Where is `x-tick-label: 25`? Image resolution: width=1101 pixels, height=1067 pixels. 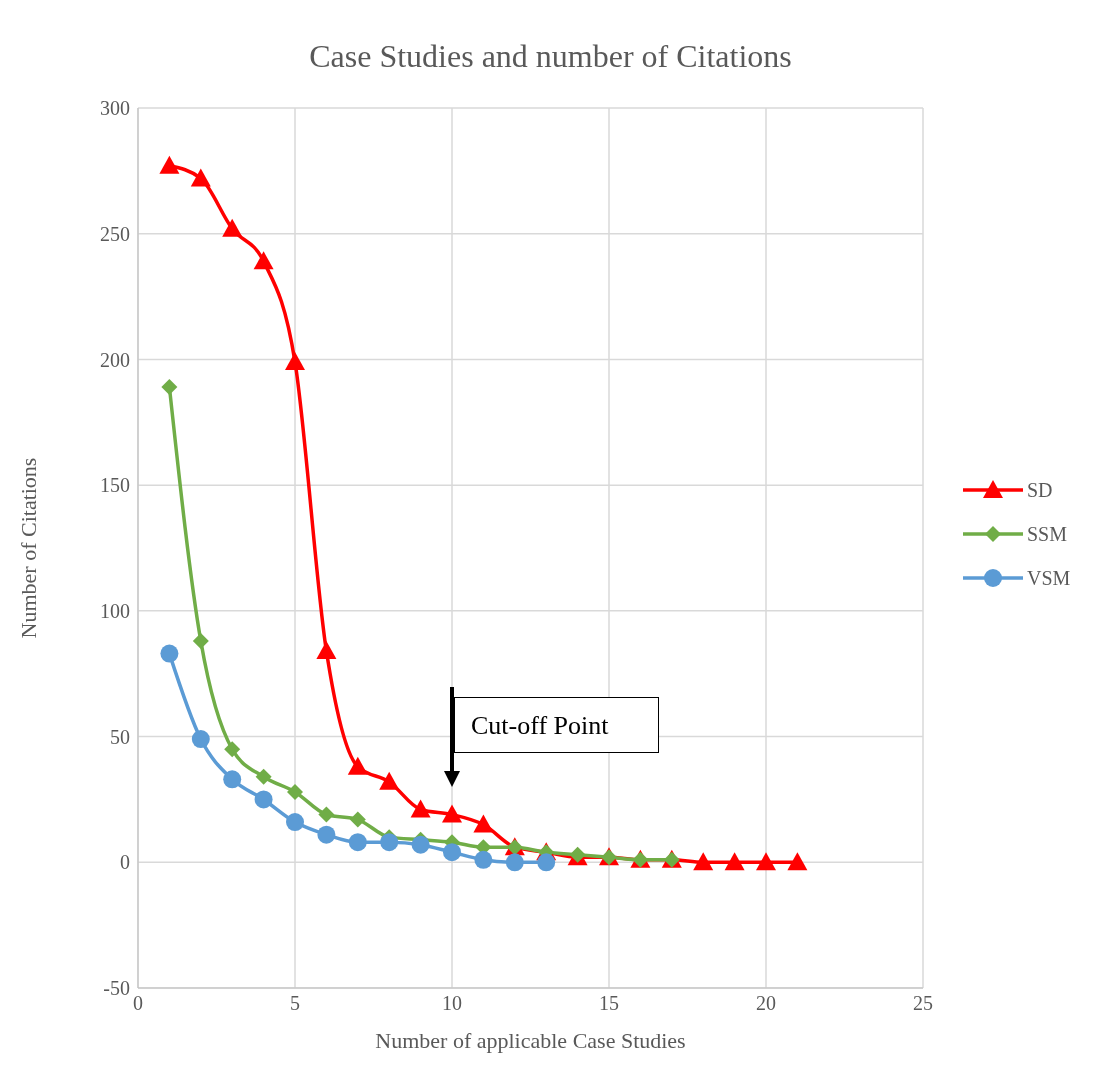
x-tick-label: 25 is located at coordinates (923, 1003).